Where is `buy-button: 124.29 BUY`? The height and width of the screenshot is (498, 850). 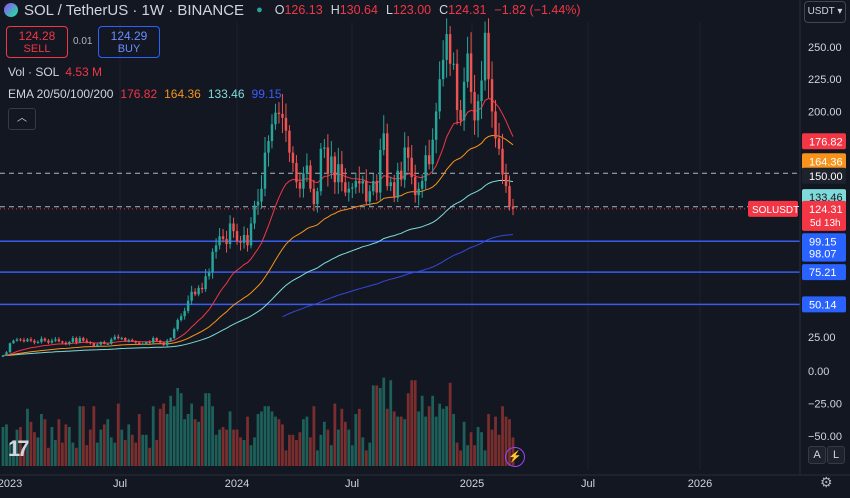
buy-button: 124.29 BUY is located at coordinates (129, 42).